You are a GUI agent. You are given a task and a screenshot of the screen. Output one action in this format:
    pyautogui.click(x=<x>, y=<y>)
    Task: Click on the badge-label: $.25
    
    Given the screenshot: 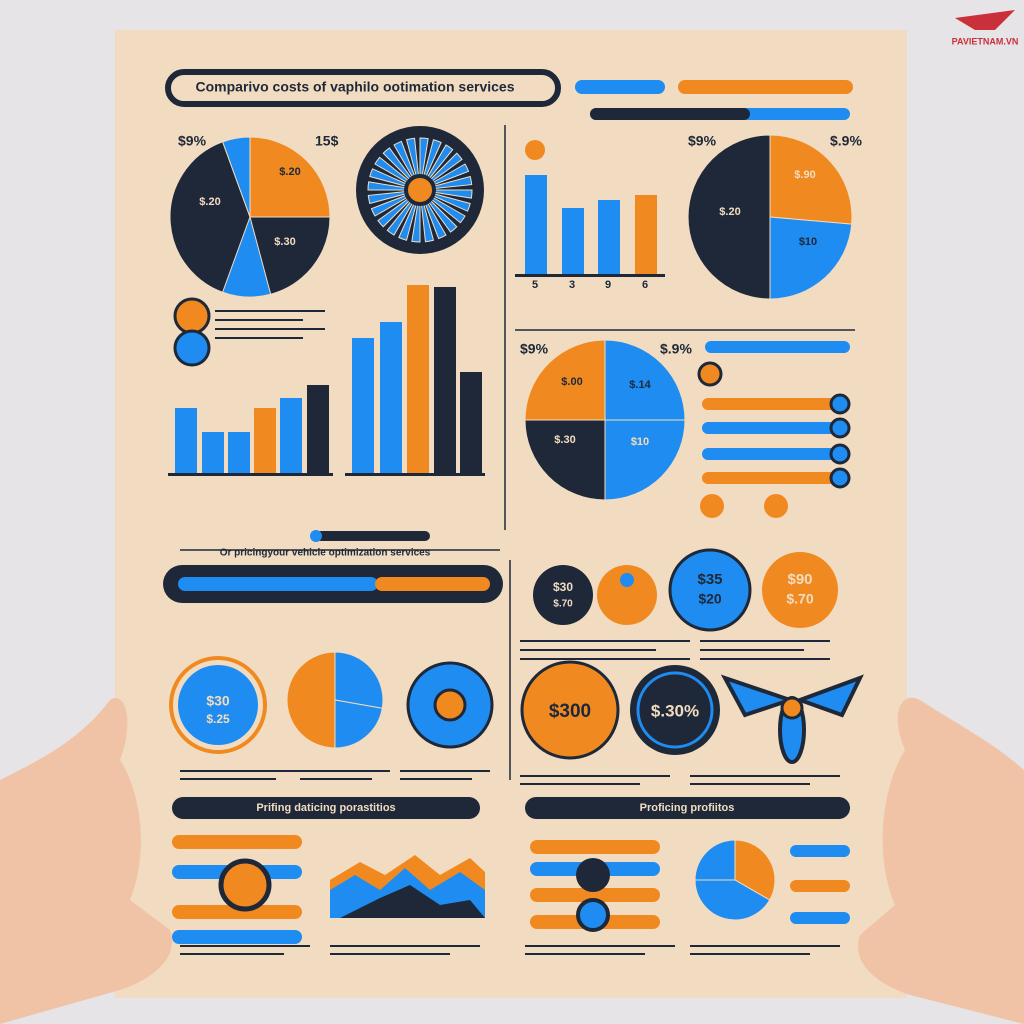 What is the action you would take?
    pyautogui.click(x=218, y=719)
    